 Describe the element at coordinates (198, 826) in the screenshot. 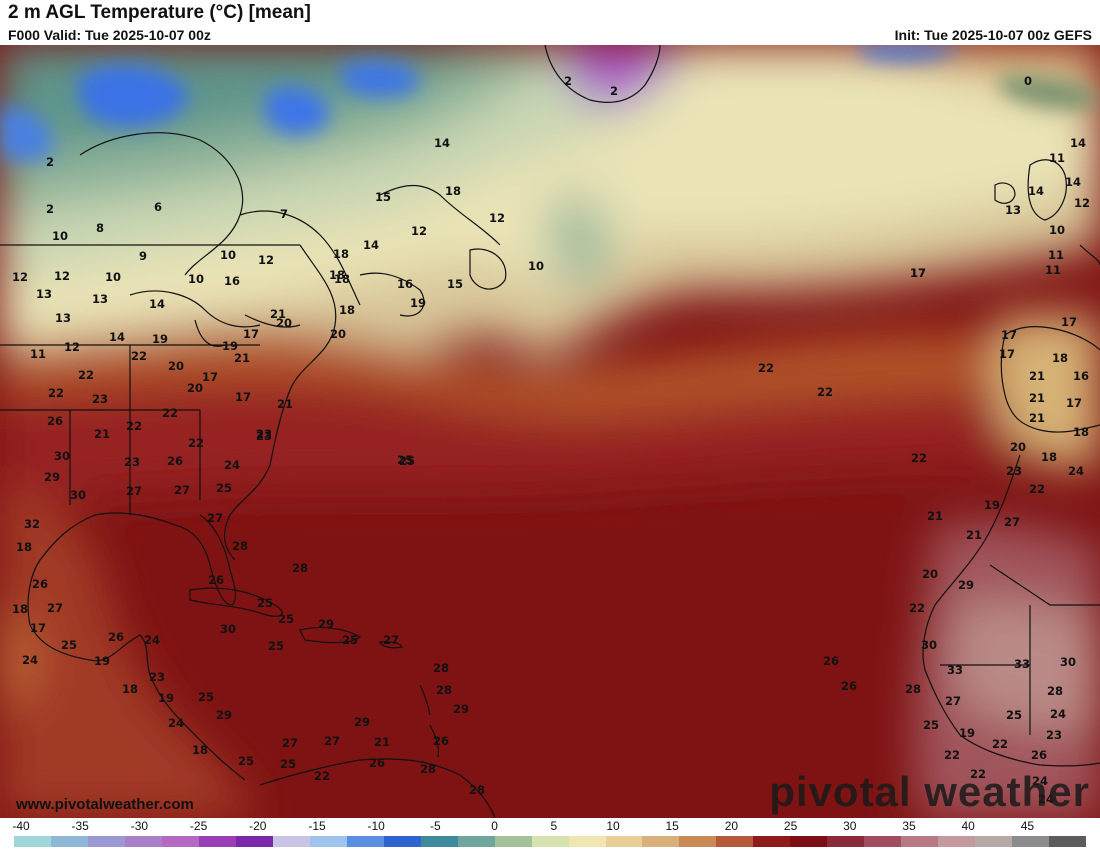

I see `legend-tick: -25` at that location.